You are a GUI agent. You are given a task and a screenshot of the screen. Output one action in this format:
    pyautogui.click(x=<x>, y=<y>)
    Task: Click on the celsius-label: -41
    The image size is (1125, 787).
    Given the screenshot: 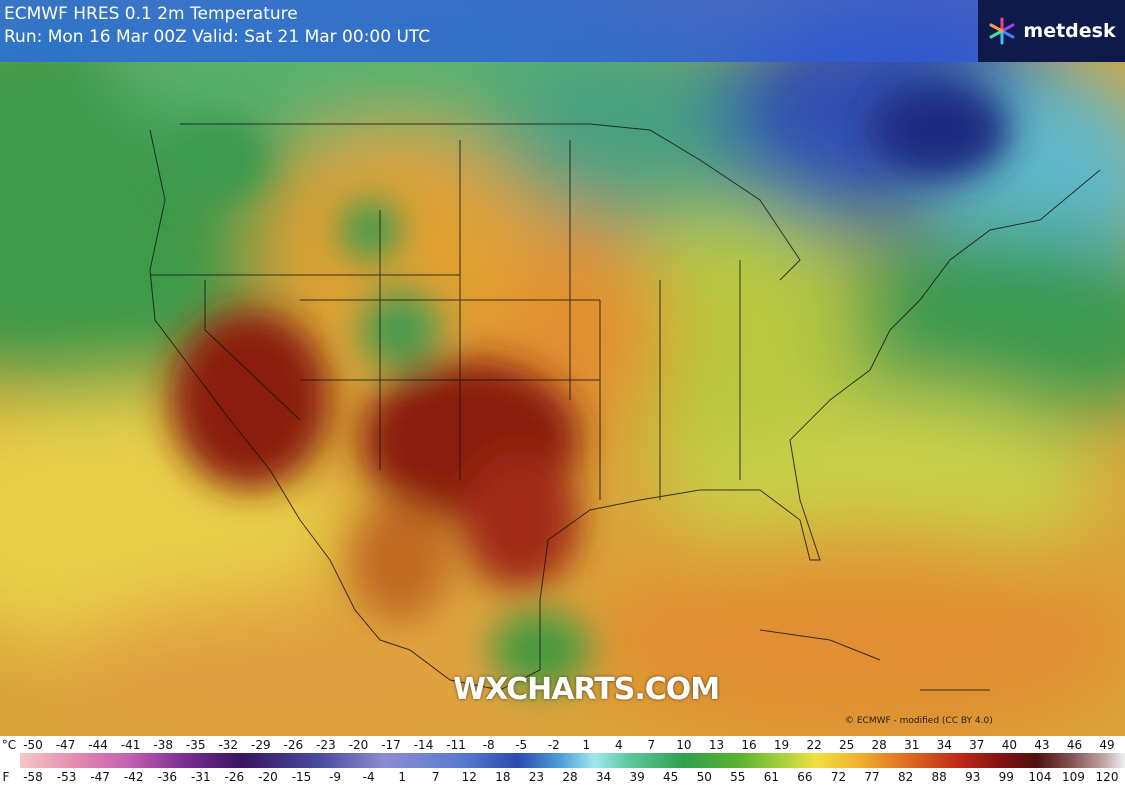 What is the action you would take?
    pyautogui.click(x=130, y=745)
    